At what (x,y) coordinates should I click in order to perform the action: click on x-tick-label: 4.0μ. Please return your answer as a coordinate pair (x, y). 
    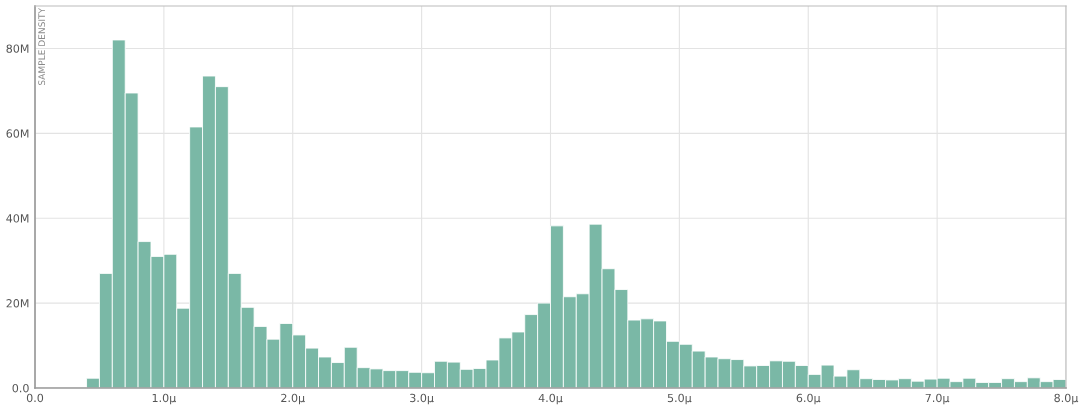
    Looking at the image, I should click on (550, 399).